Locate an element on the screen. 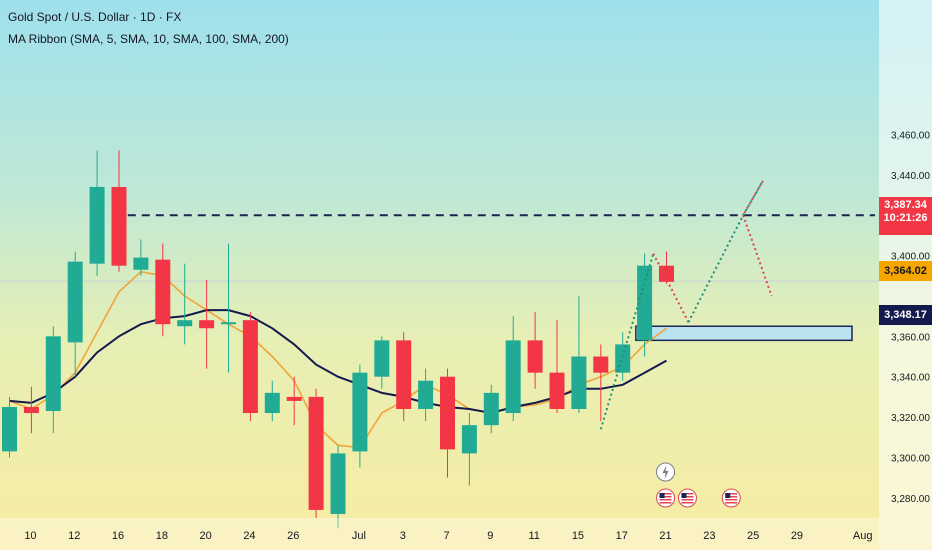 The height and width of the screenshot is (550, 932). projection-segment is located at coordinates (753, 198).